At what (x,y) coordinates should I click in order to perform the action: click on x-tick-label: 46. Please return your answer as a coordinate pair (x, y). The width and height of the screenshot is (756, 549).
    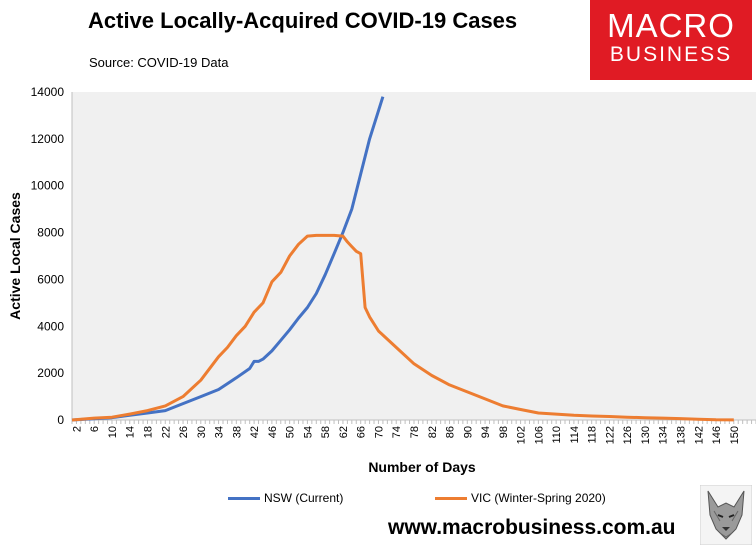
    Looking at the image, I should click on (273, 432).